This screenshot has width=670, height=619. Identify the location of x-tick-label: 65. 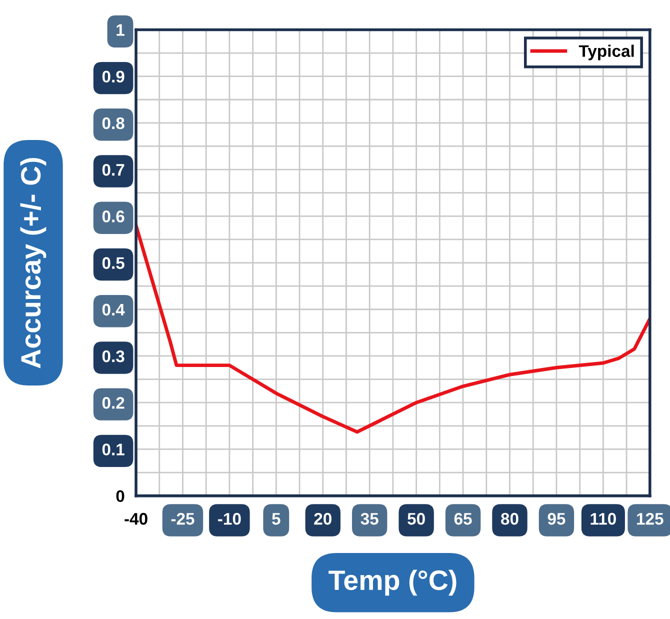
(463, 518).